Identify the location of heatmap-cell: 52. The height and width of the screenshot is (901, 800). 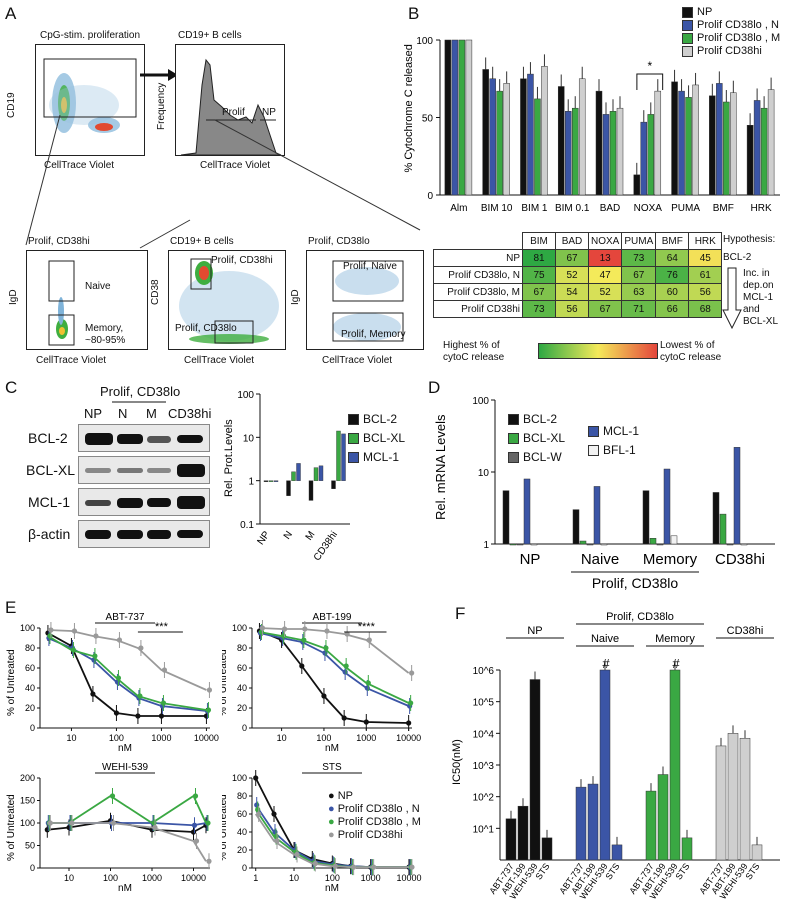
(605, 292).